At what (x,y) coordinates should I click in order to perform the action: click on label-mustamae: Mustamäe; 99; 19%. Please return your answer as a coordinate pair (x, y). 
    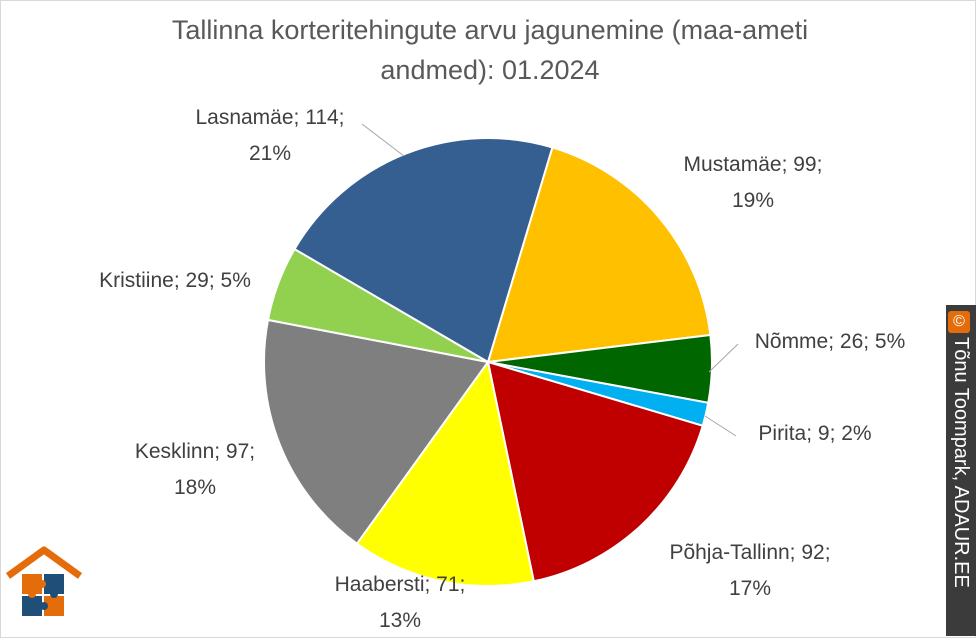
    Looking at the image, I should click on (753, 183).